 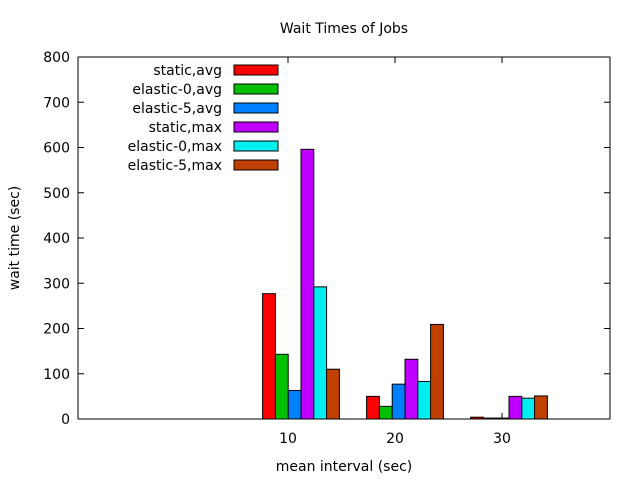 I want to click on y-tick-label: 700, so click(x=56, y=103).